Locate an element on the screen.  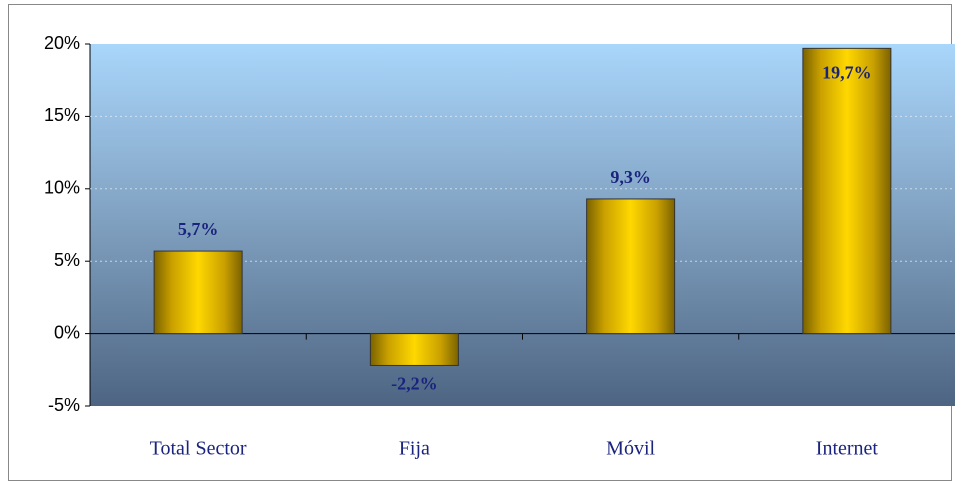
y-tick-label: 10% is located at coordinates (62, 188).